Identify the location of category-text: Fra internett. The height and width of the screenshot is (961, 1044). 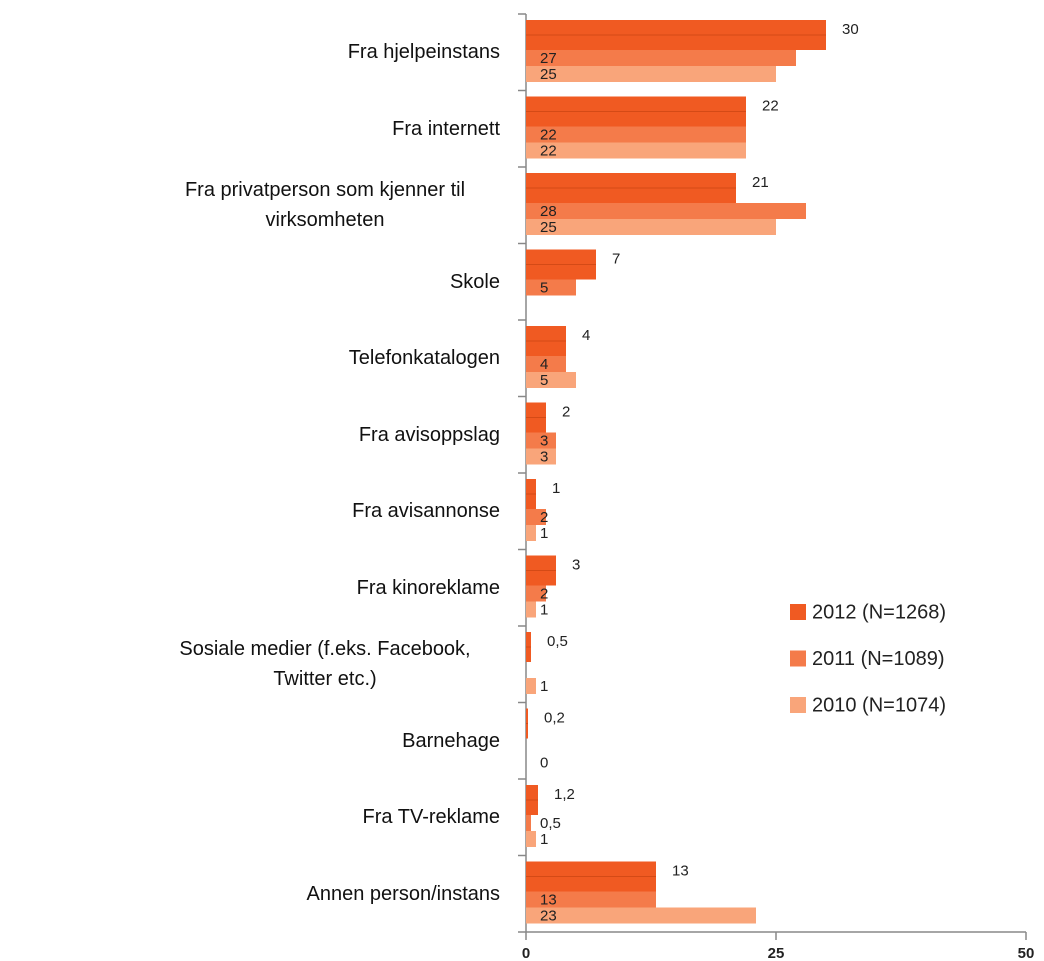
(446, 128).